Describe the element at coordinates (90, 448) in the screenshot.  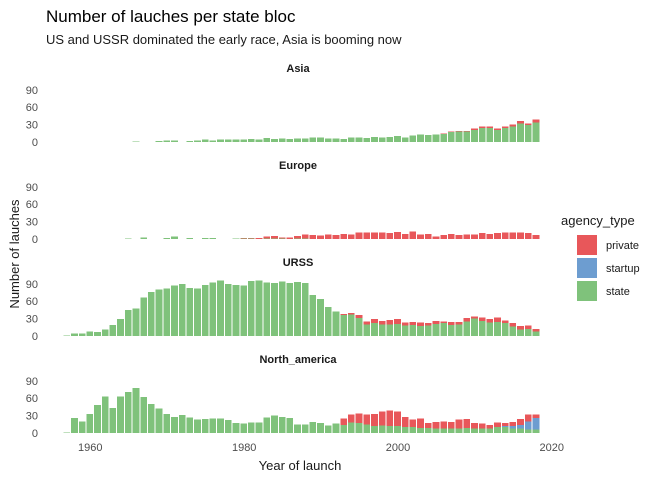
I see `x-tick-label: 1960` at that location.